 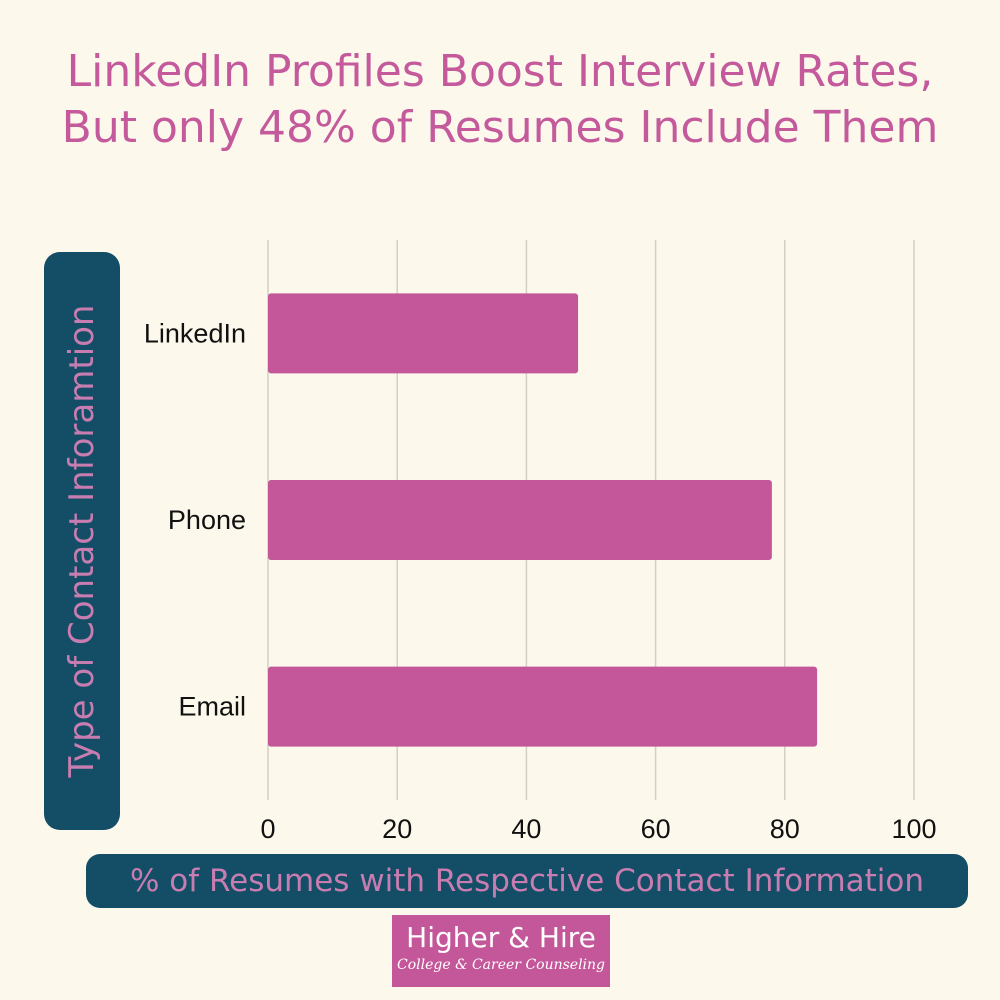 What do you see at coordinates (785, 829) in the screenshot?
I see `x-tick-label: 80` at bounding box center [785, 829].